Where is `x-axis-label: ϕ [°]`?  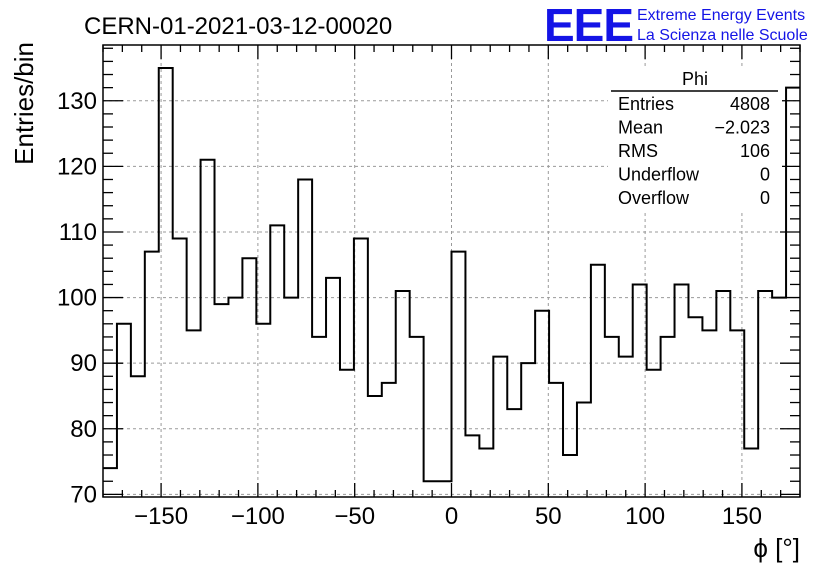
x-axis-label: ϕ [°] is located at coordinates (776, 548).